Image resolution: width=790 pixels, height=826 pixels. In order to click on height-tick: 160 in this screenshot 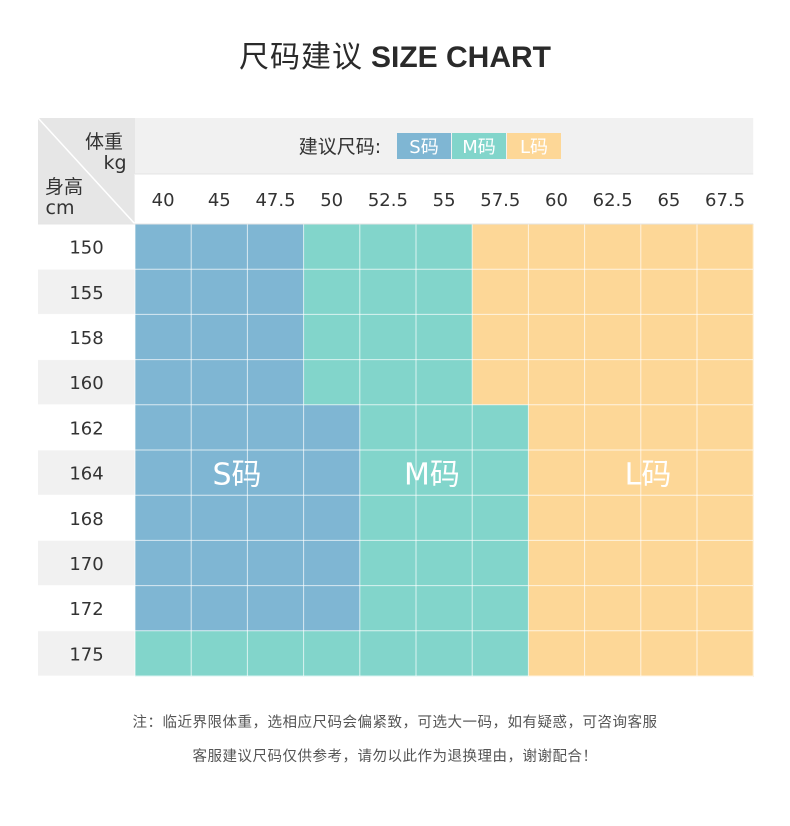, I will do `click(86, 383)`.